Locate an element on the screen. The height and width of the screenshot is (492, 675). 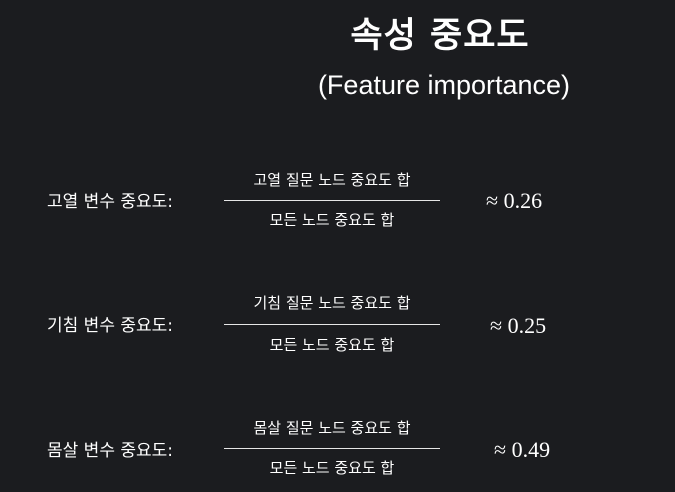
importance-value: ≈ 0.25 is located at coordinates (518, 325).